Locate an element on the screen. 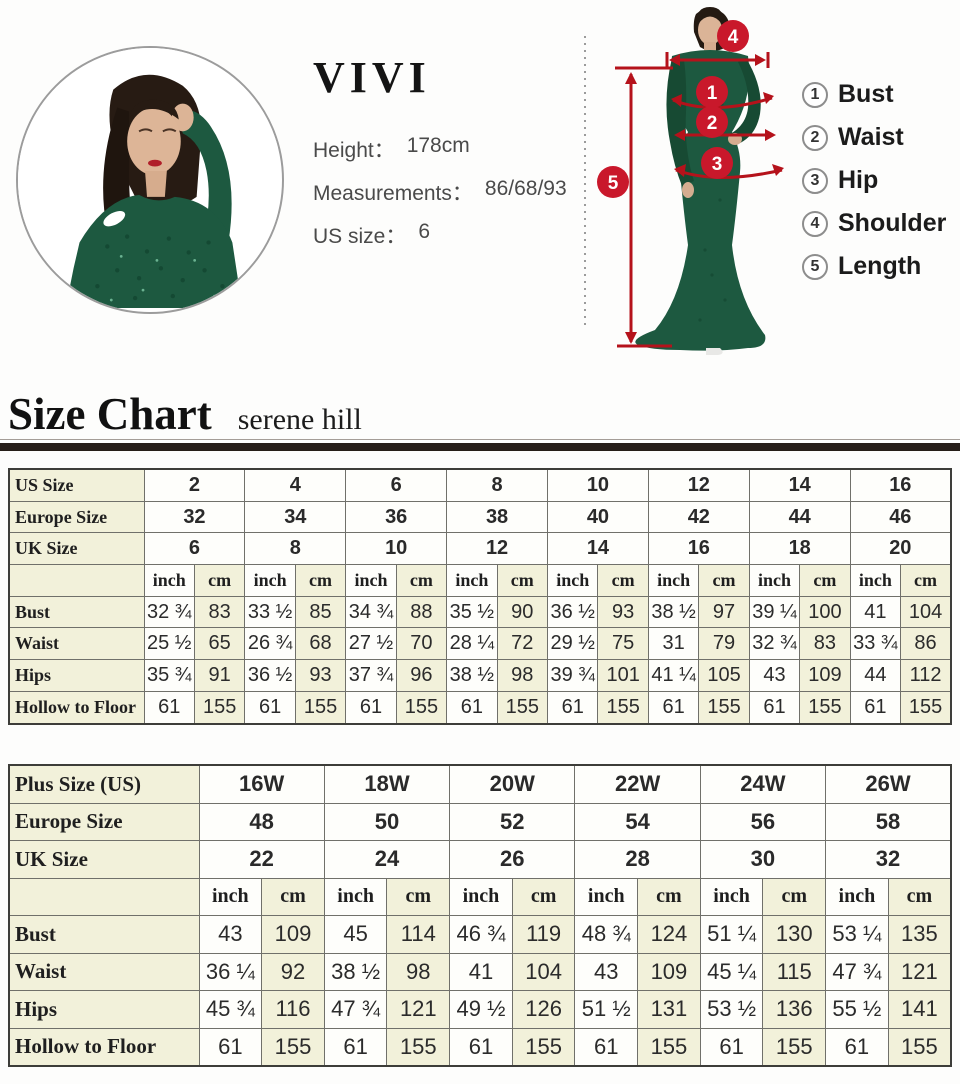 The image size is (960, 1084). measure-cm-cell: 70 is located at coordinates (421, 644).